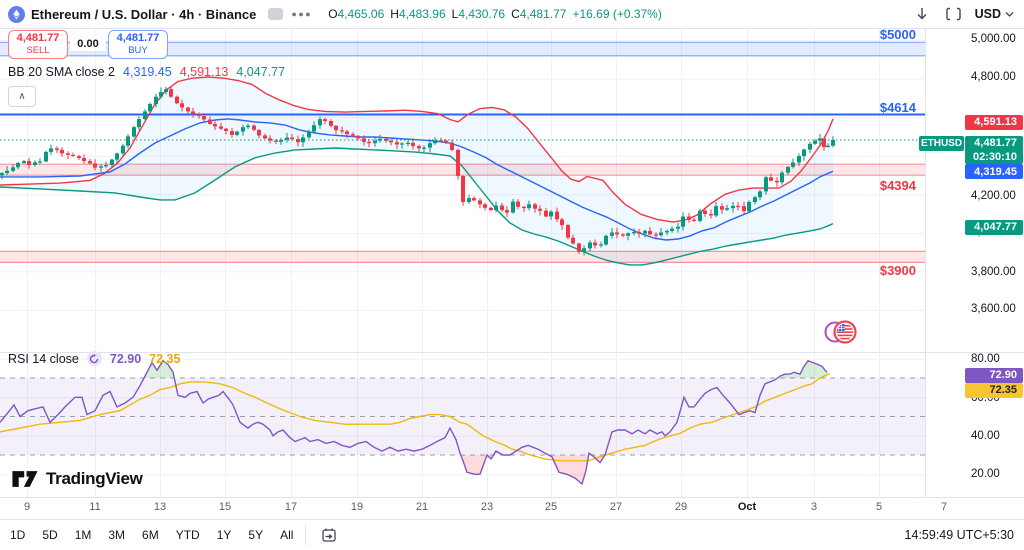  I want to click on buy-button: 4,481.77 BUY, so click(138, 44).